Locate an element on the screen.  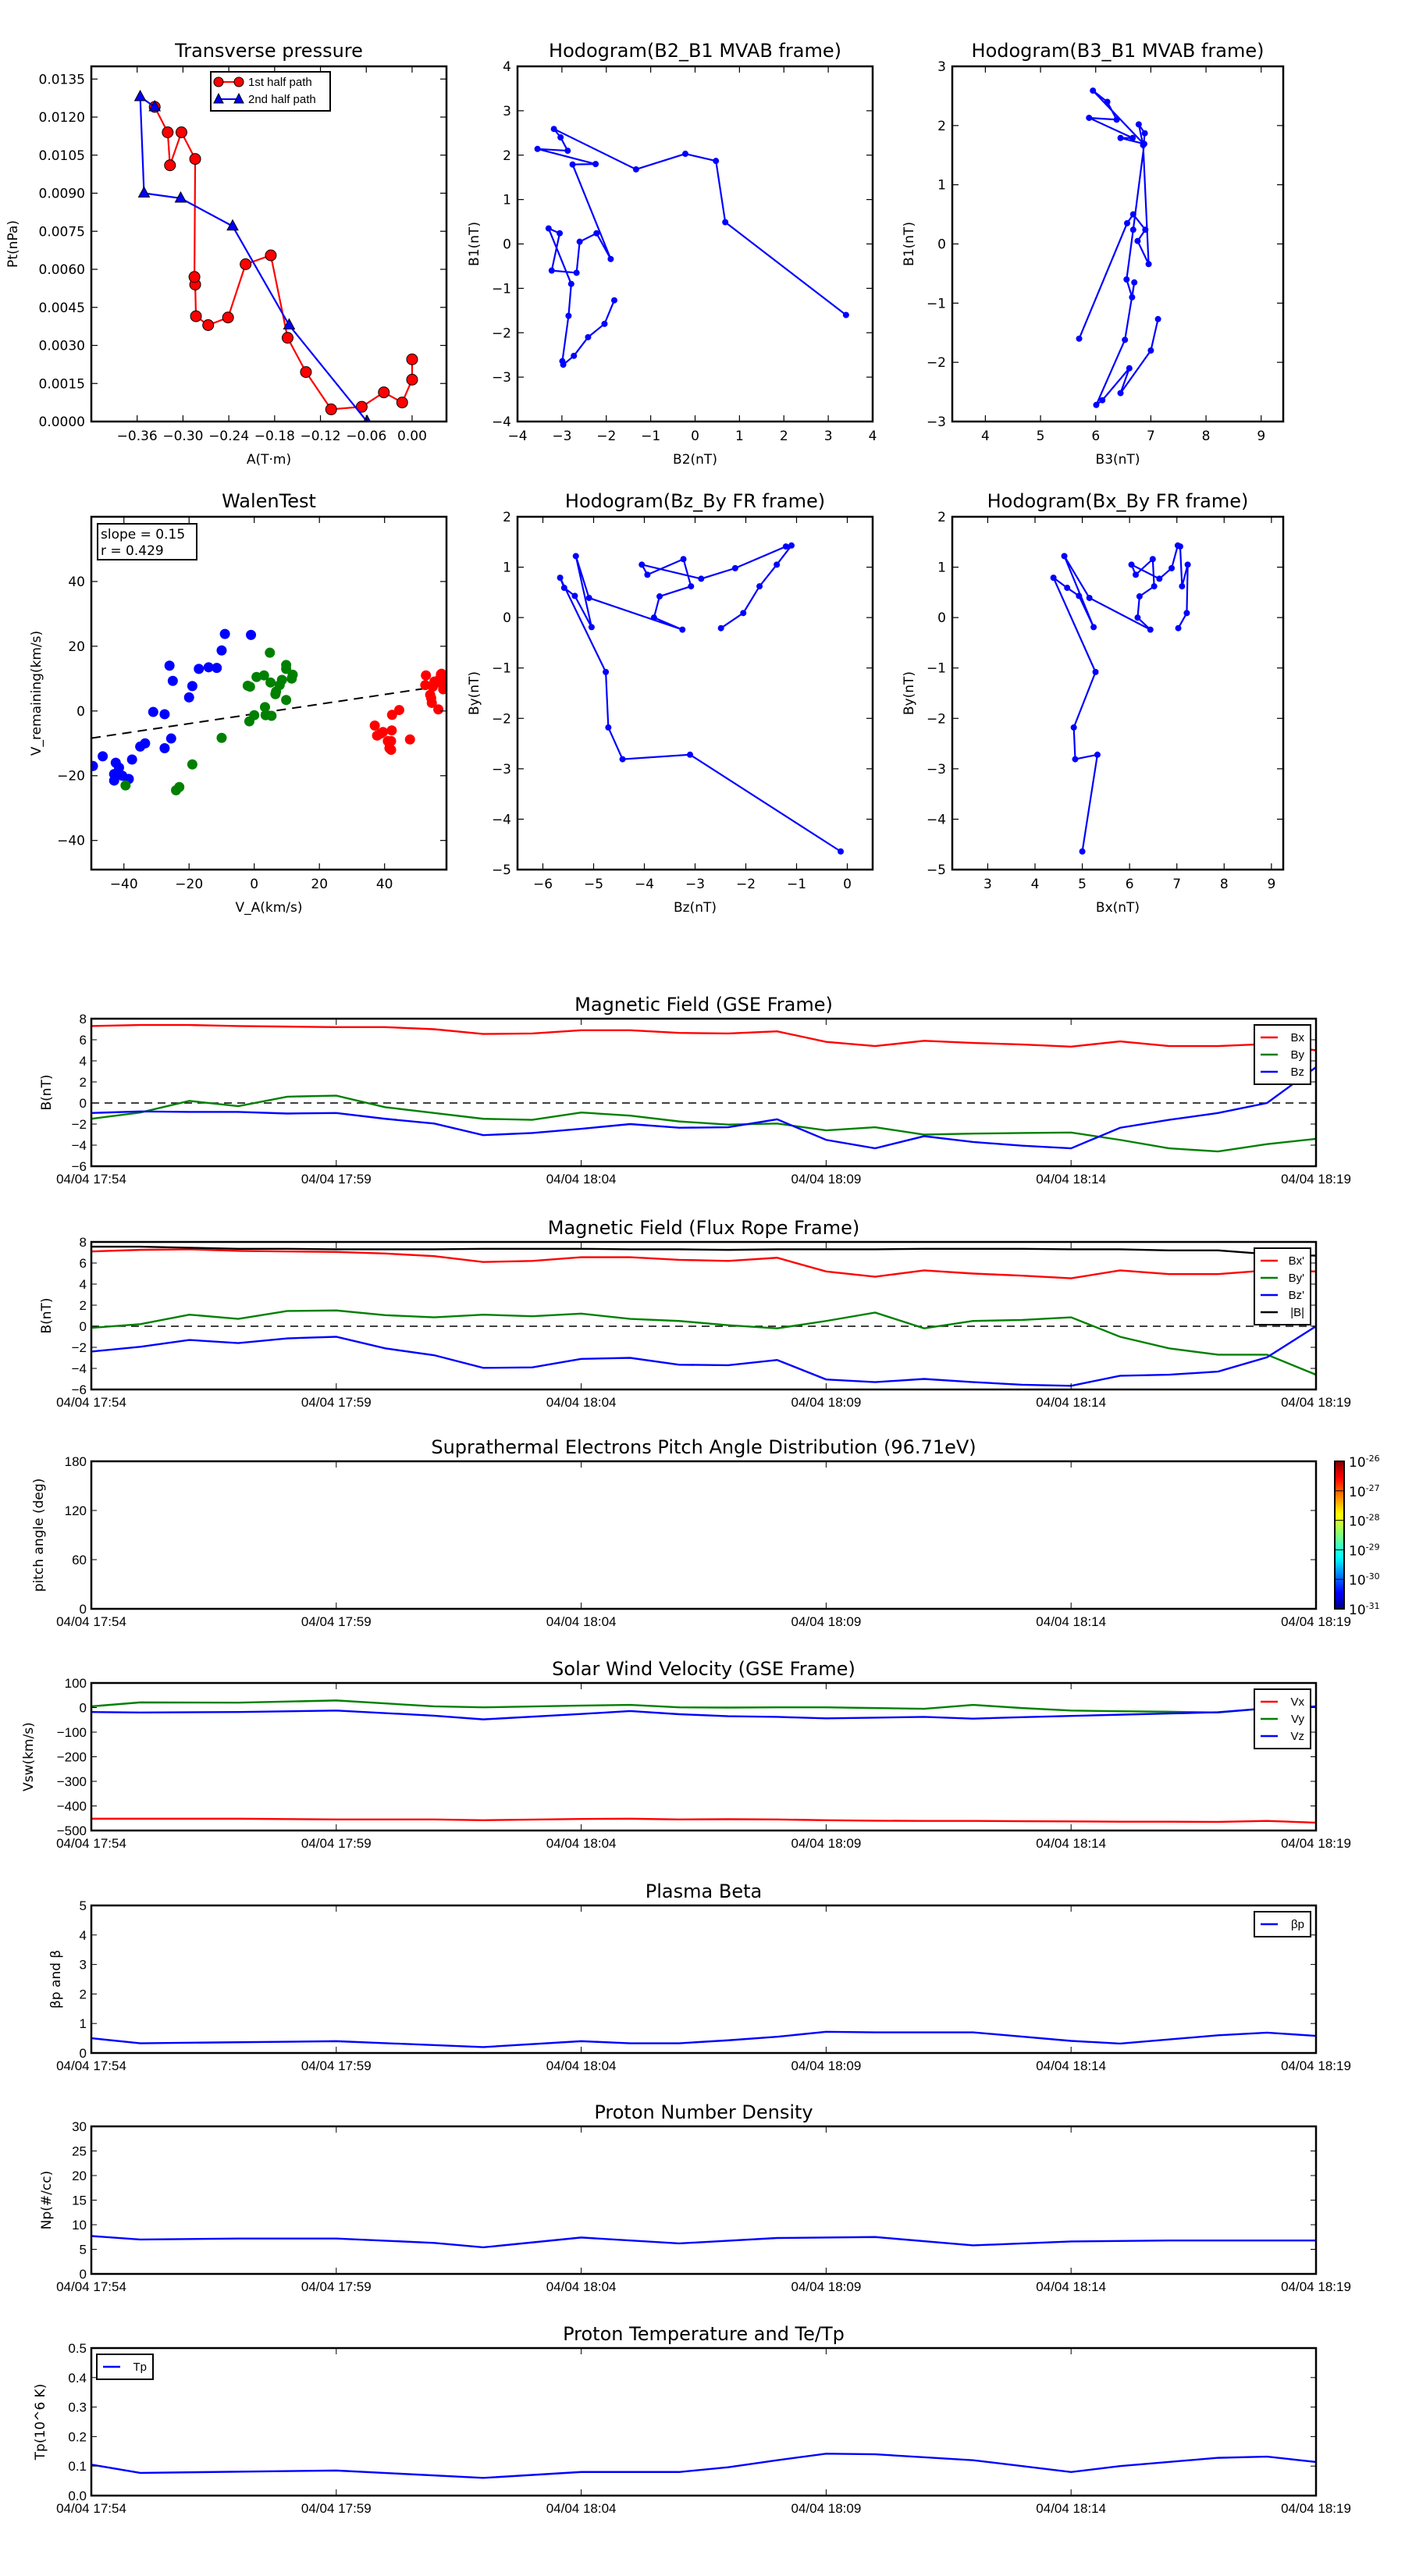
x-tick-label: 5 is located at coordinates (1041, 436).